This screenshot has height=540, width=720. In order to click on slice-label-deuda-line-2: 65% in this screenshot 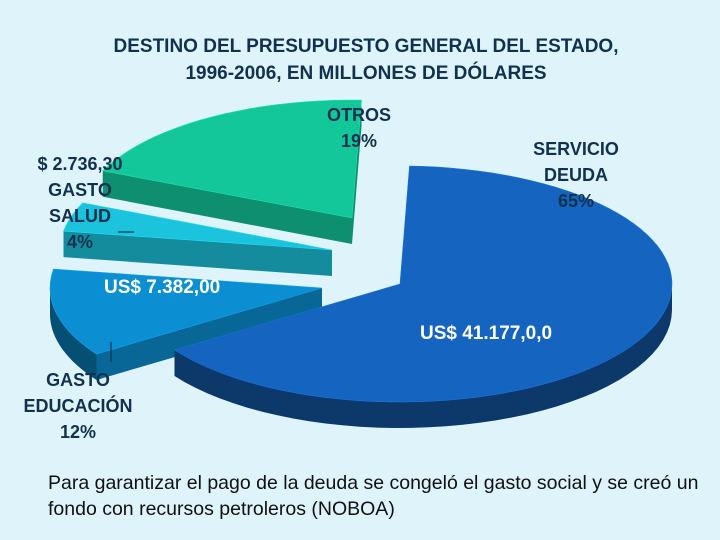, I will do `click(576, 201)`.